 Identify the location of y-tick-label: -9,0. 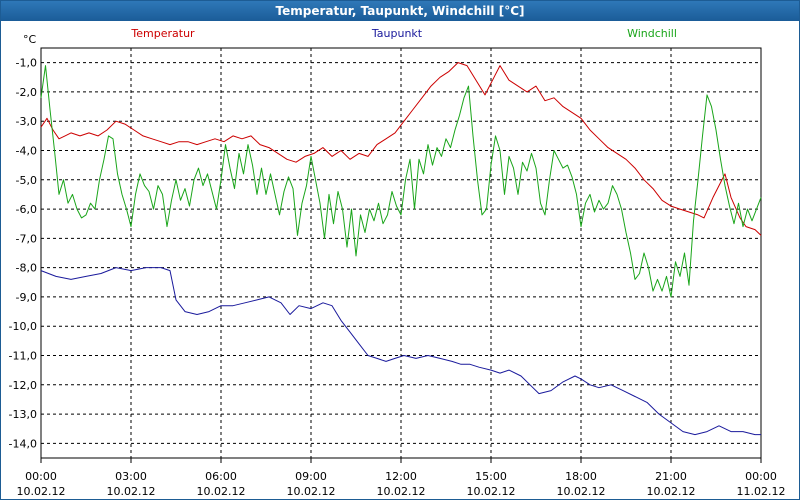
(26, 297).